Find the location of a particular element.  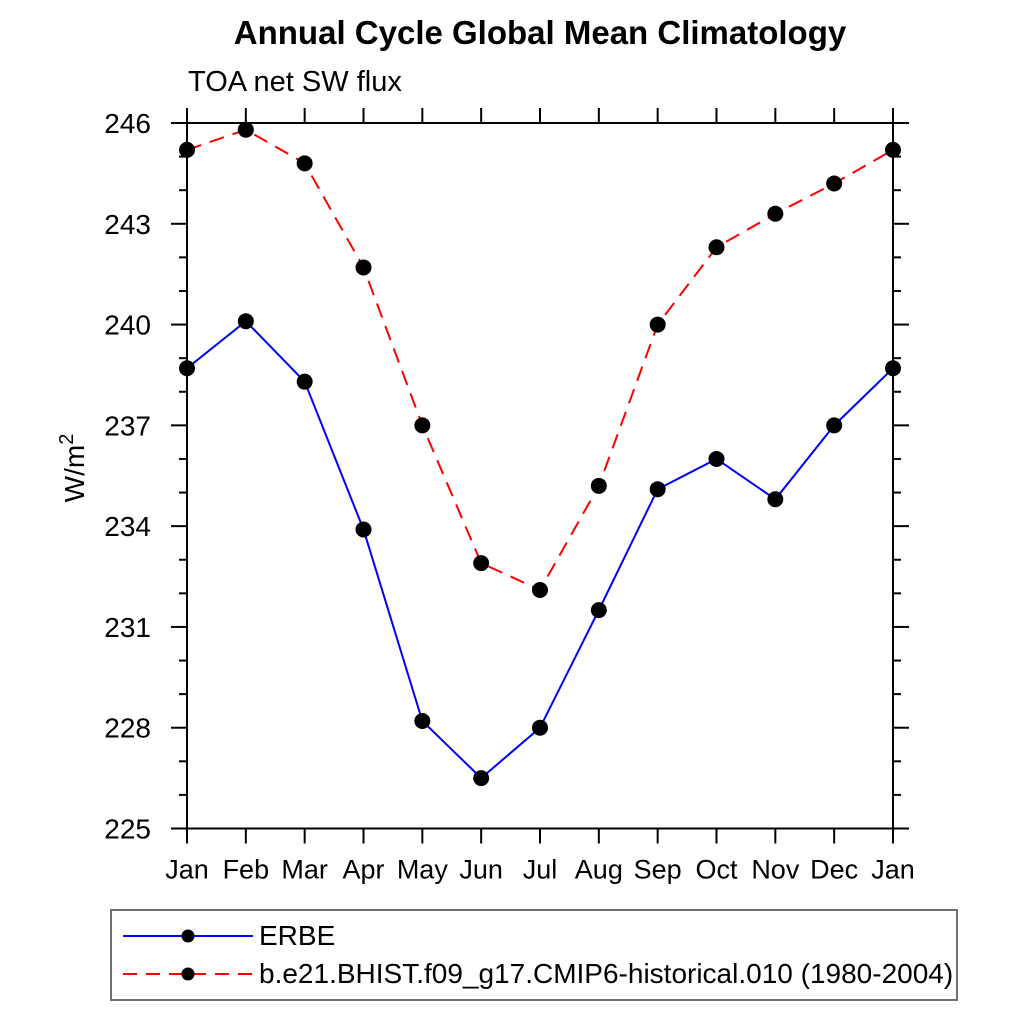

x-tick-label: Feb is located at coordinates (246, 870).